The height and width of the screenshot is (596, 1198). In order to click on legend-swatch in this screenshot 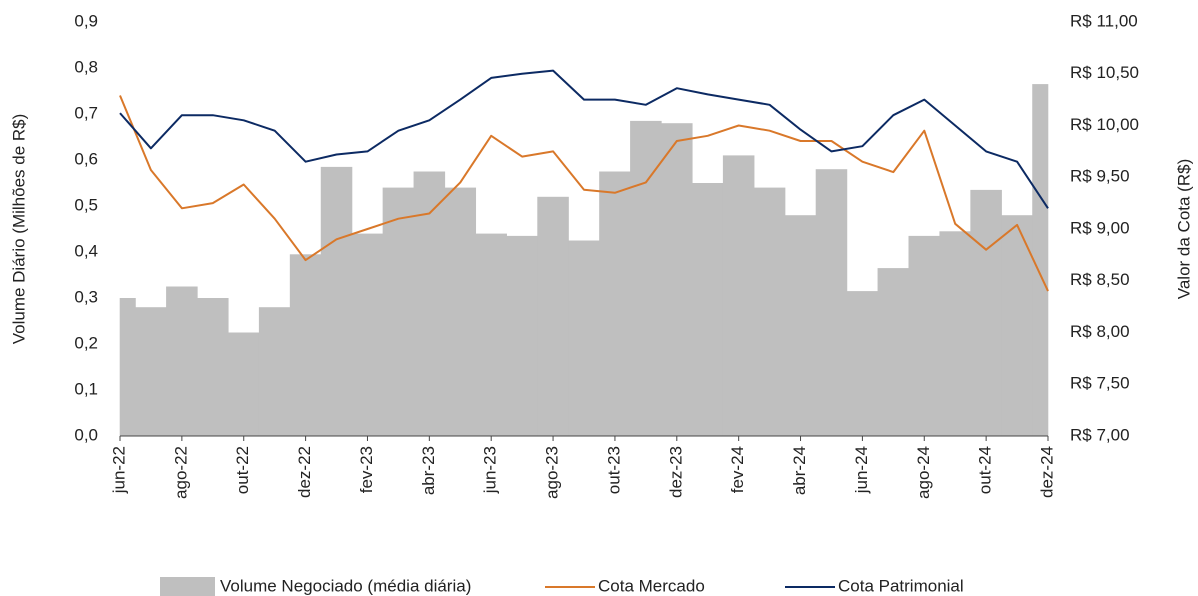, I will do `click(187, 586)`.